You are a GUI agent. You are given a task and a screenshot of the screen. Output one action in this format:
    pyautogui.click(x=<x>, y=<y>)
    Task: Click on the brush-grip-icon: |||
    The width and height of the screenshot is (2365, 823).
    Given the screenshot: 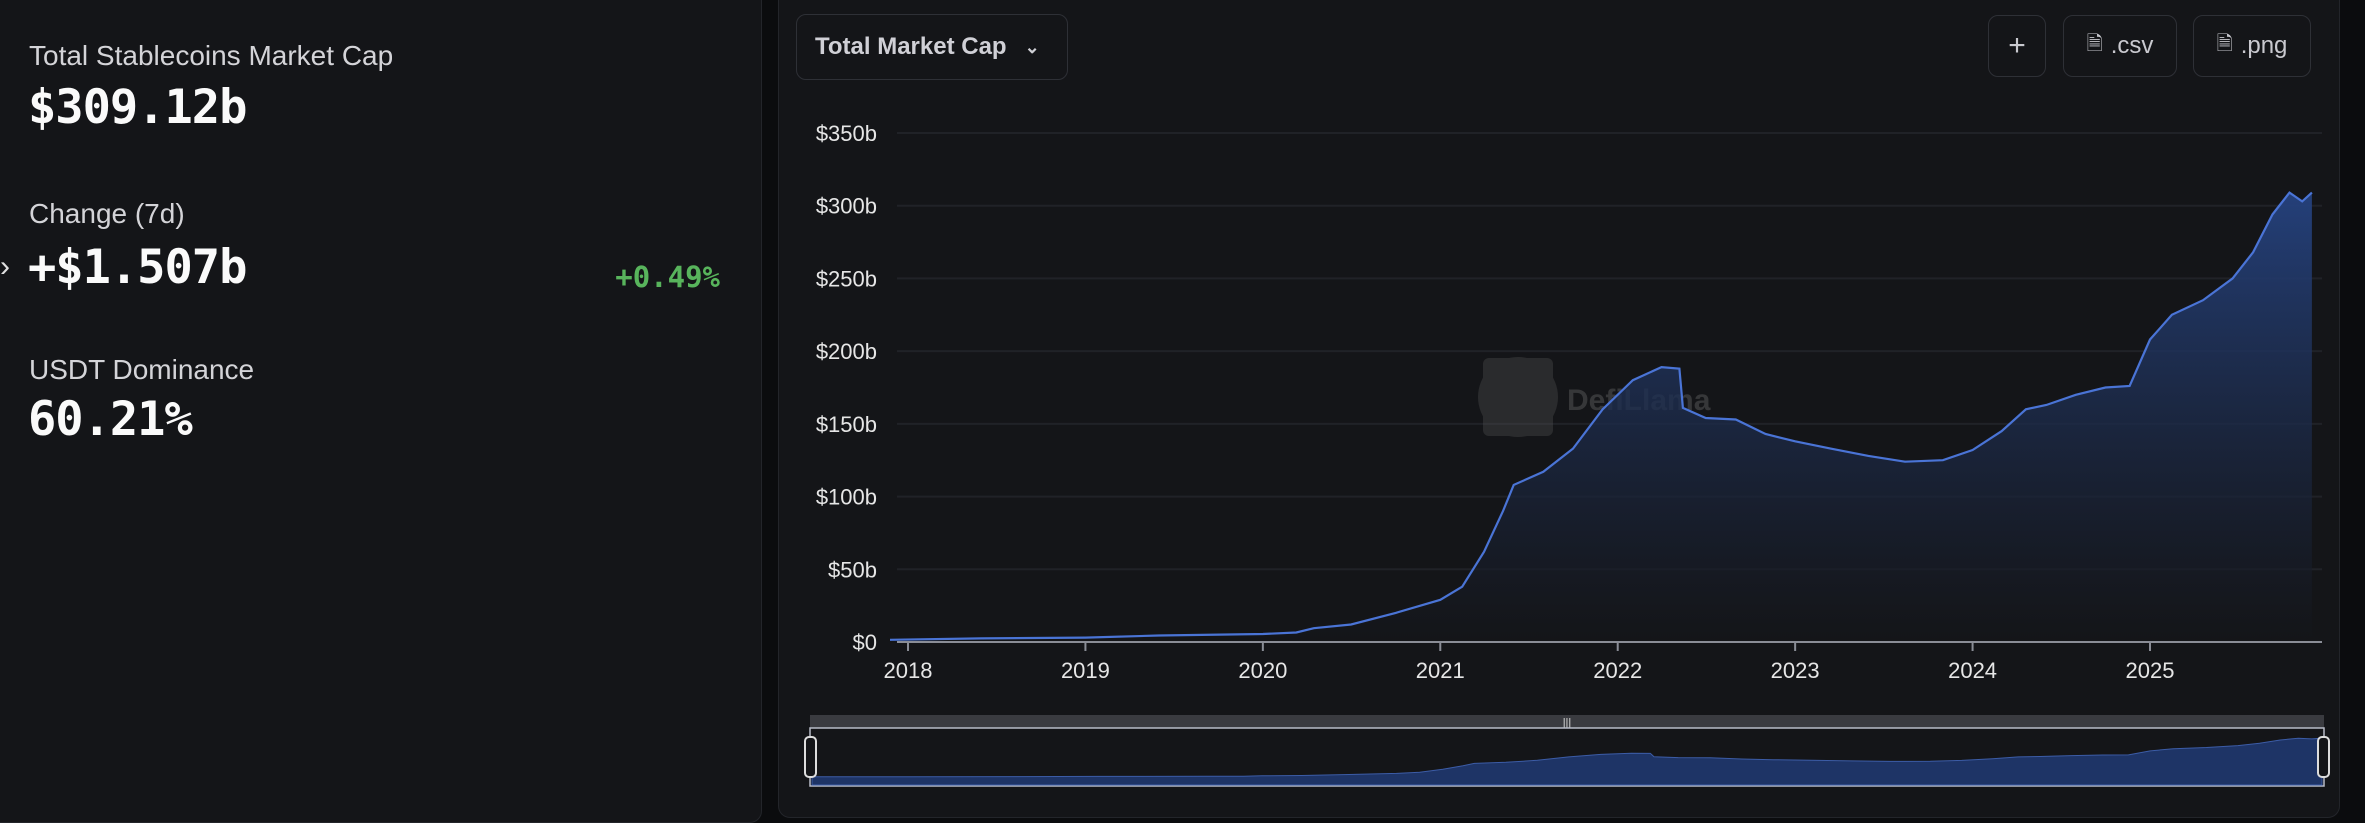 What is the action you would take?
    pyautogui.click(x=1567, y=723)
    